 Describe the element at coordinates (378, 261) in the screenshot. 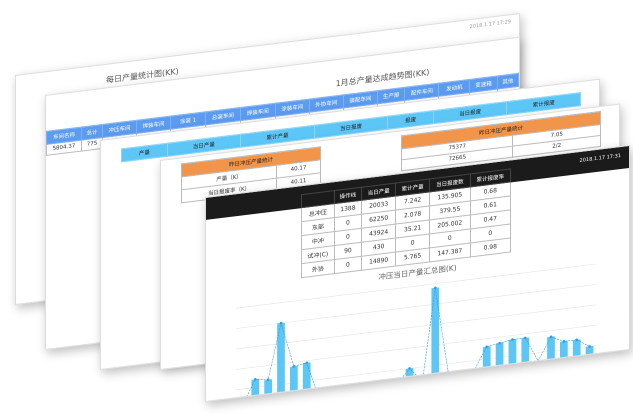

I see `cell: 14890` at that location.